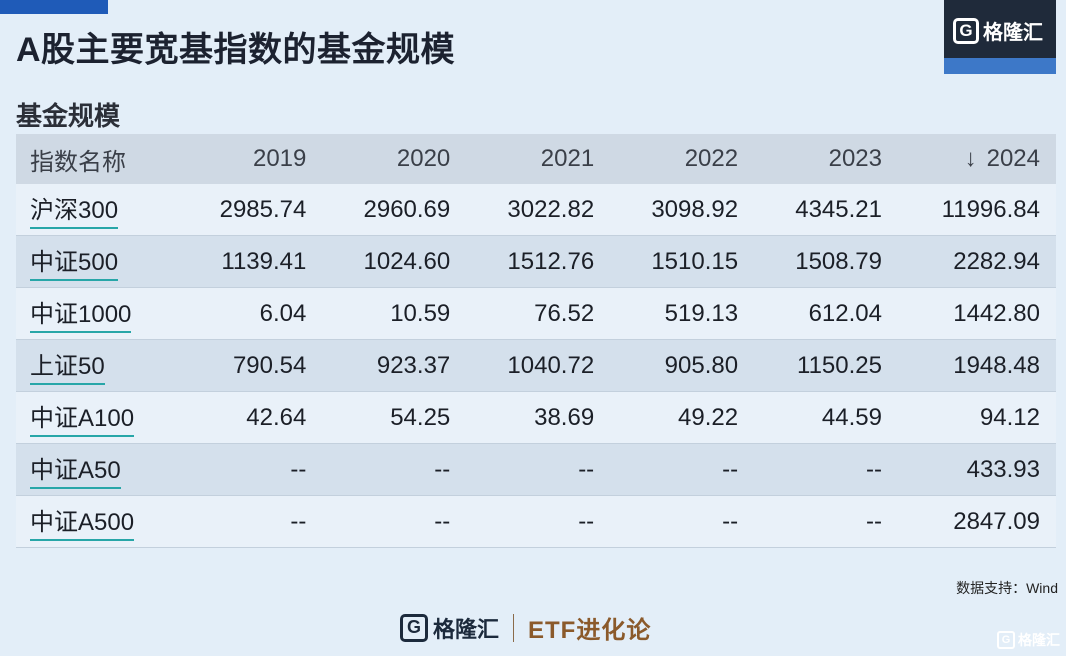  I want to click on value-cell-2022: 3098.92, so click(682, 210).